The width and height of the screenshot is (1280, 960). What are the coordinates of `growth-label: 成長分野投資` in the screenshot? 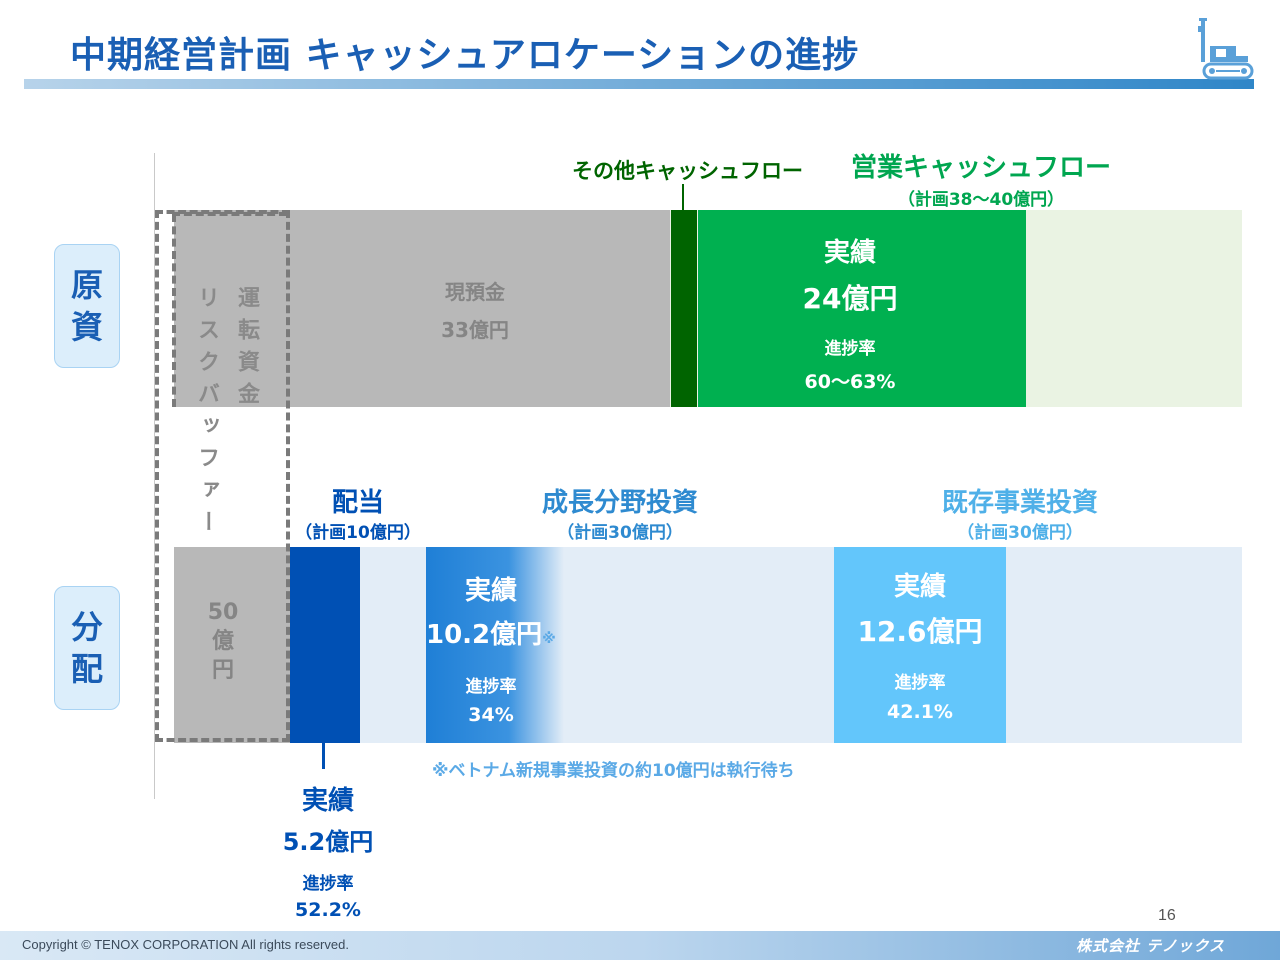 It's located at (619, 503).